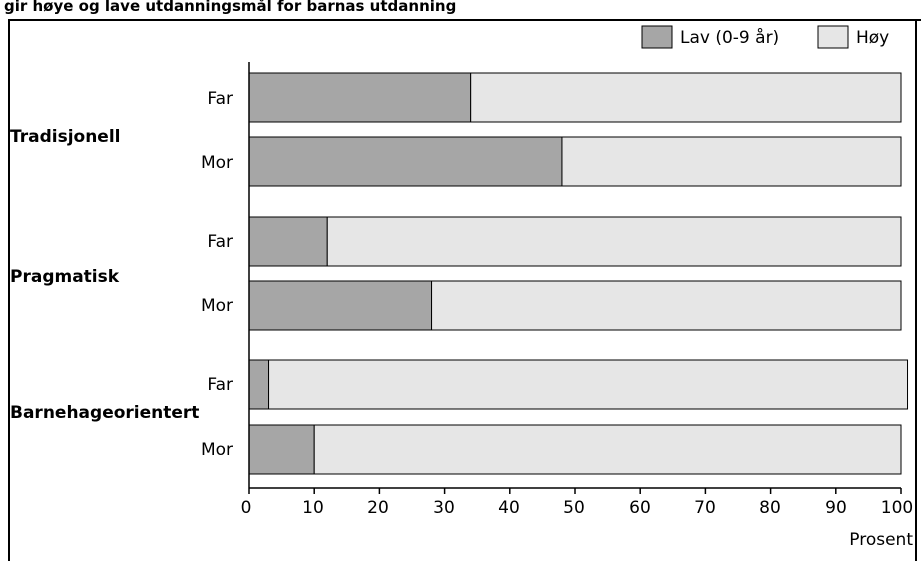 The height and width of the screenshot is (561, 921). Describe the element at coordinates (509, 508) in the screenshot. I see `x-tick-label-40: 40` at that location.